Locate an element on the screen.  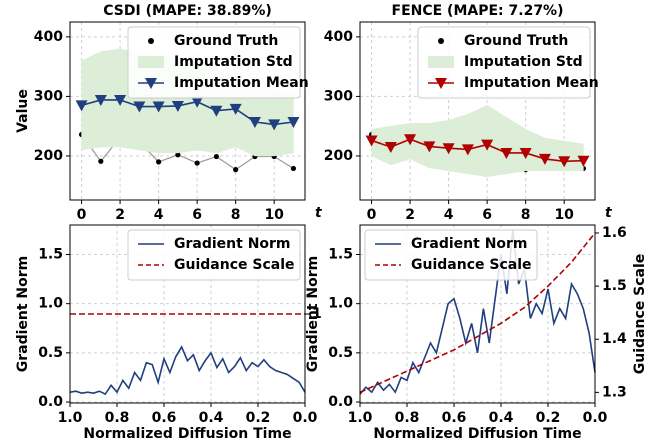
y2-tick-label: 1.4 is located at coordinates (614, 339).